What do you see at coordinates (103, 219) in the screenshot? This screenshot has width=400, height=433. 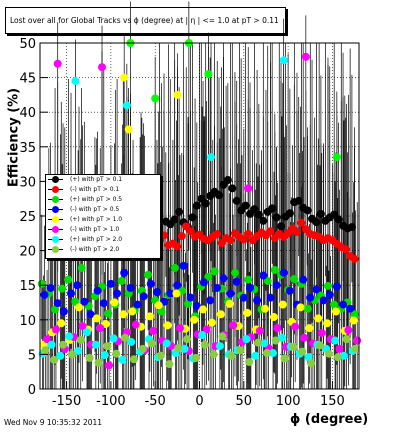 I see `legend-item: (+) with pT > 1.0` at bounding box center [103, 219].